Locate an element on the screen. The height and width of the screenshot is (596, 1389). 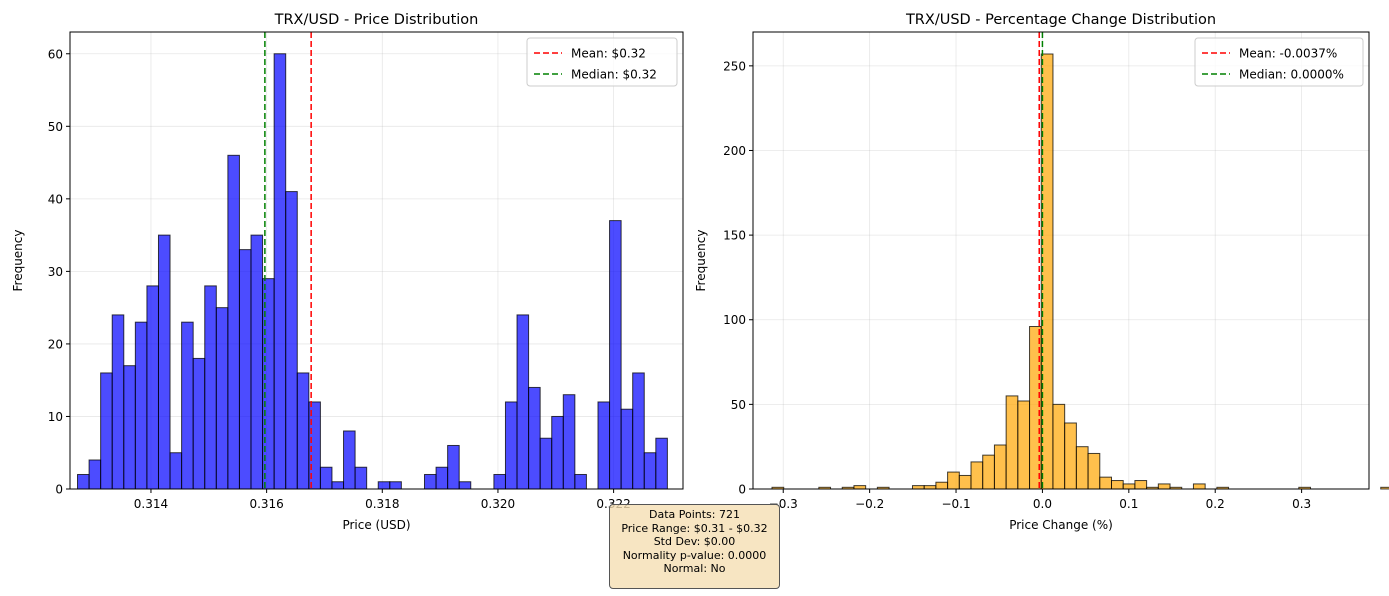
y-tick-label: 200 is located at coordinates (734, 151).